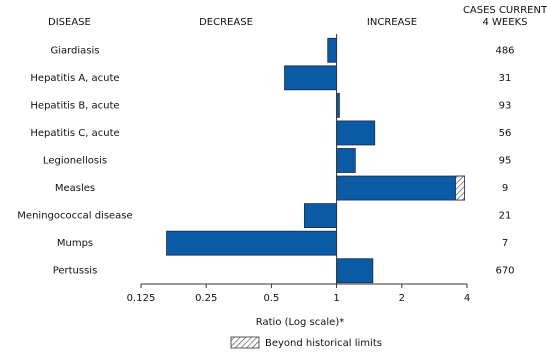 The height and width of the screenshot is (357, 547). Describe the element at coordinates (69, 22) in the screenshot. I see `disease-header: DISEASE` at that location.